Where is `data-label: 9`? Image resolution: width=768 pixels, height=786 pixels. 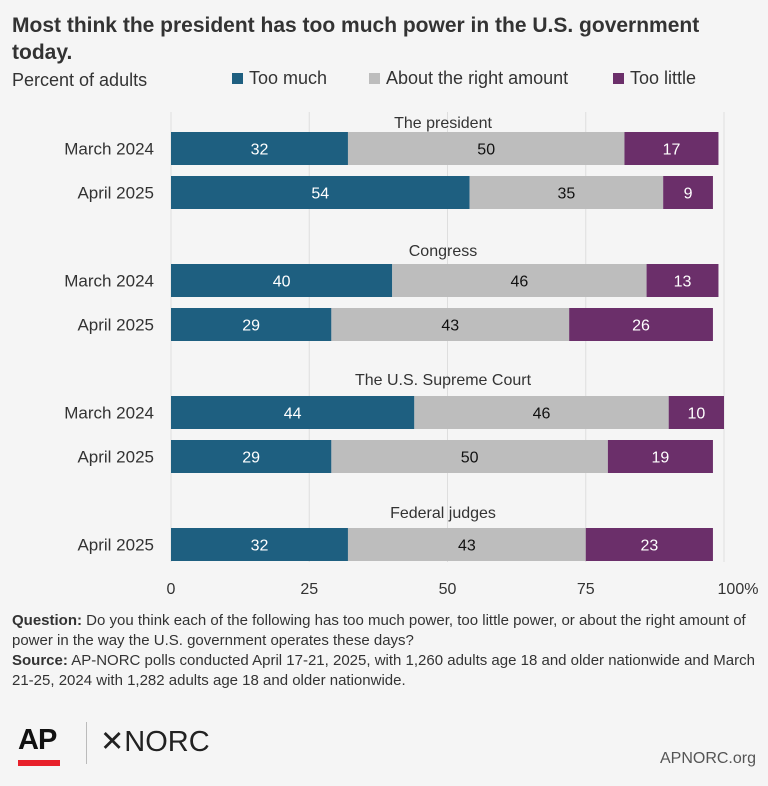 data-label: 9 is located at coordinates (688, 194).